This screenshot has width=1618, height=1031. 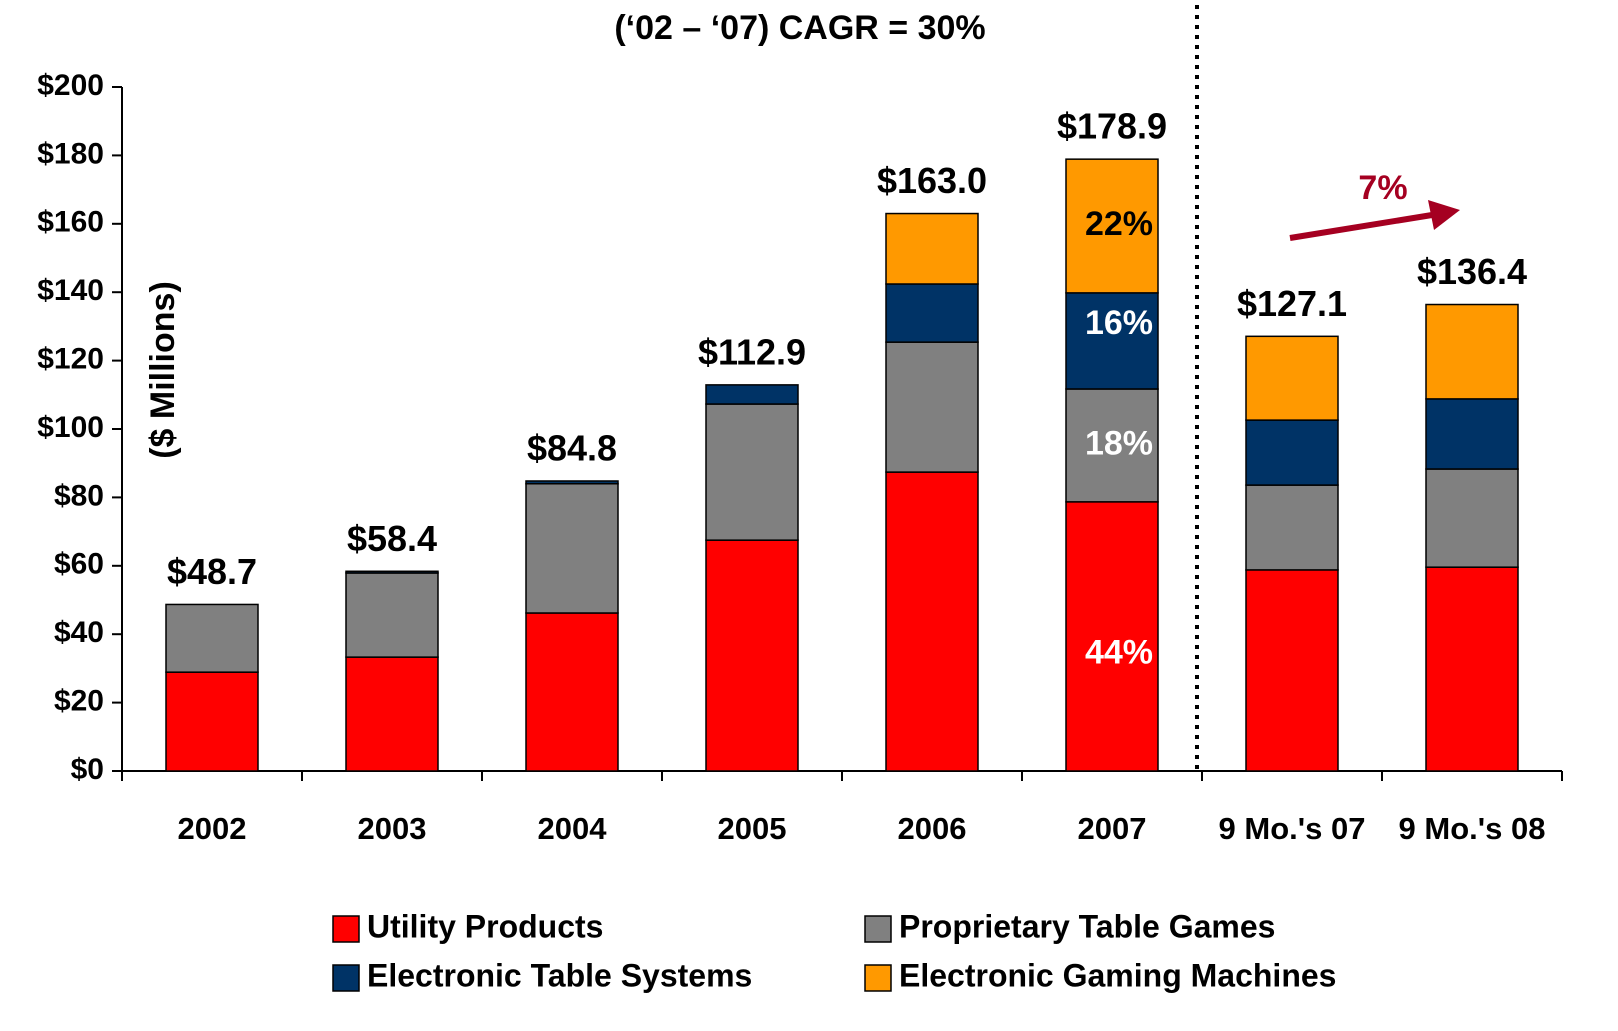 I want to click on segment-label: 18%, so click(x=1119, y=443).